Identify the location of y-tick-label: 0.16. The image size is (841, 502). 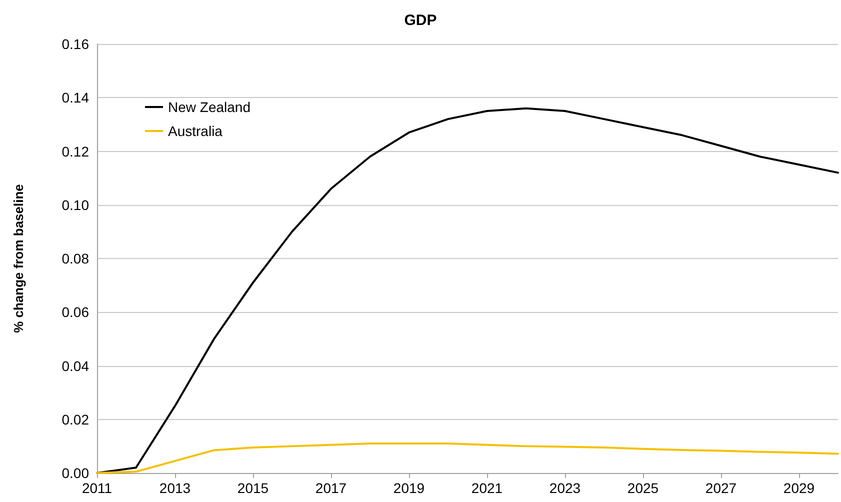
(76, 44).